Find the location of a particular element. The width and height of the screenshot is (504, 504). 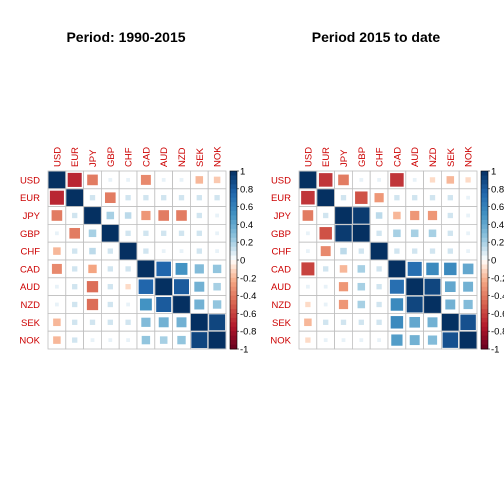

row-label: JPY is located at coordinates (283, 216).